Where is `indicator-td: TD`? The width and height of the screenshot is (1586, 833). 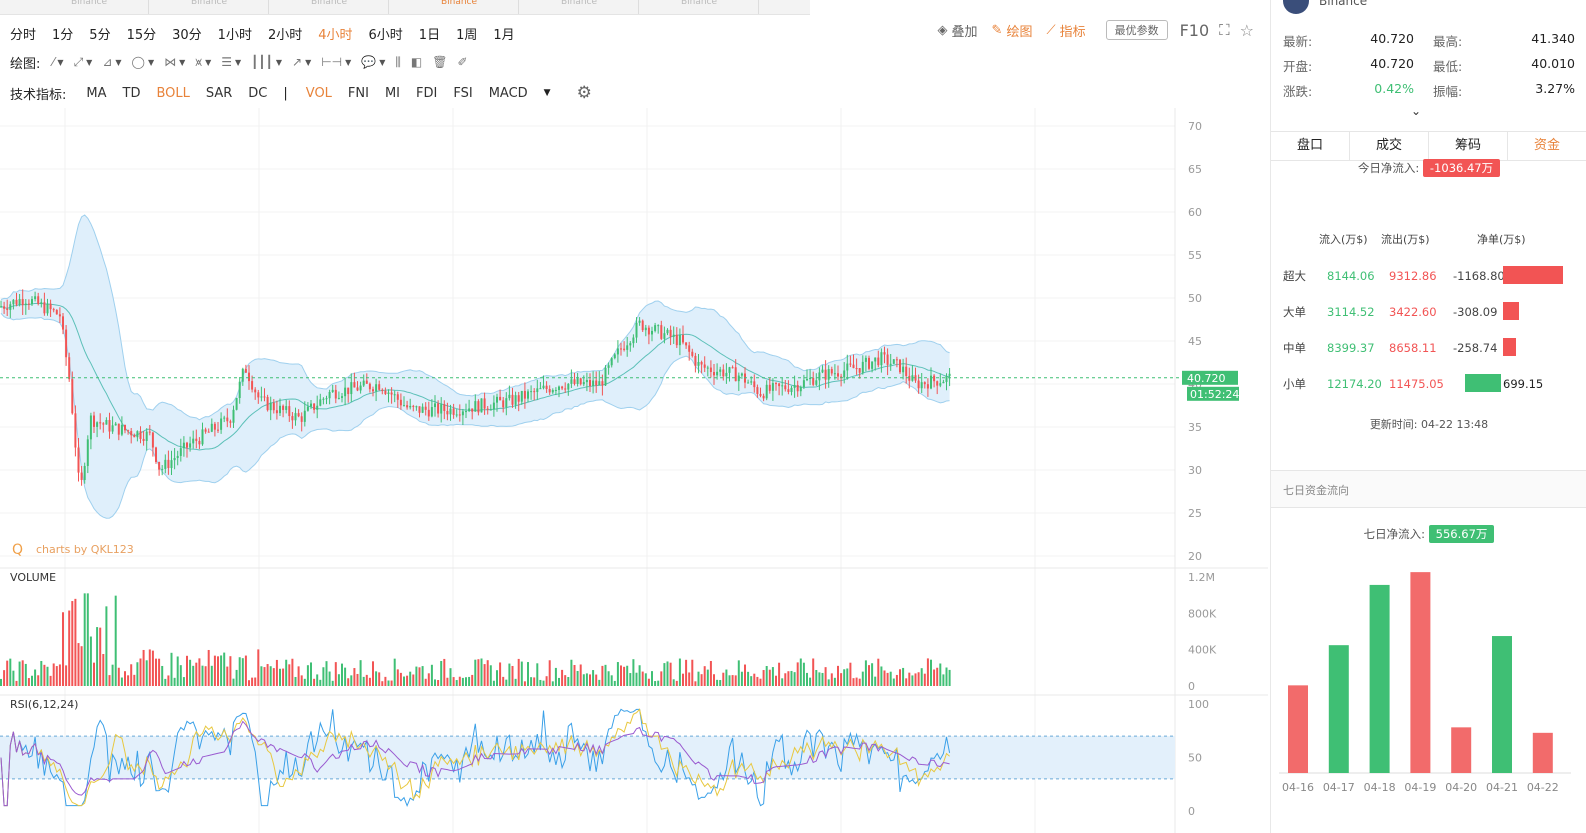 indicator-td: TD is located at coordinates (131, 93).